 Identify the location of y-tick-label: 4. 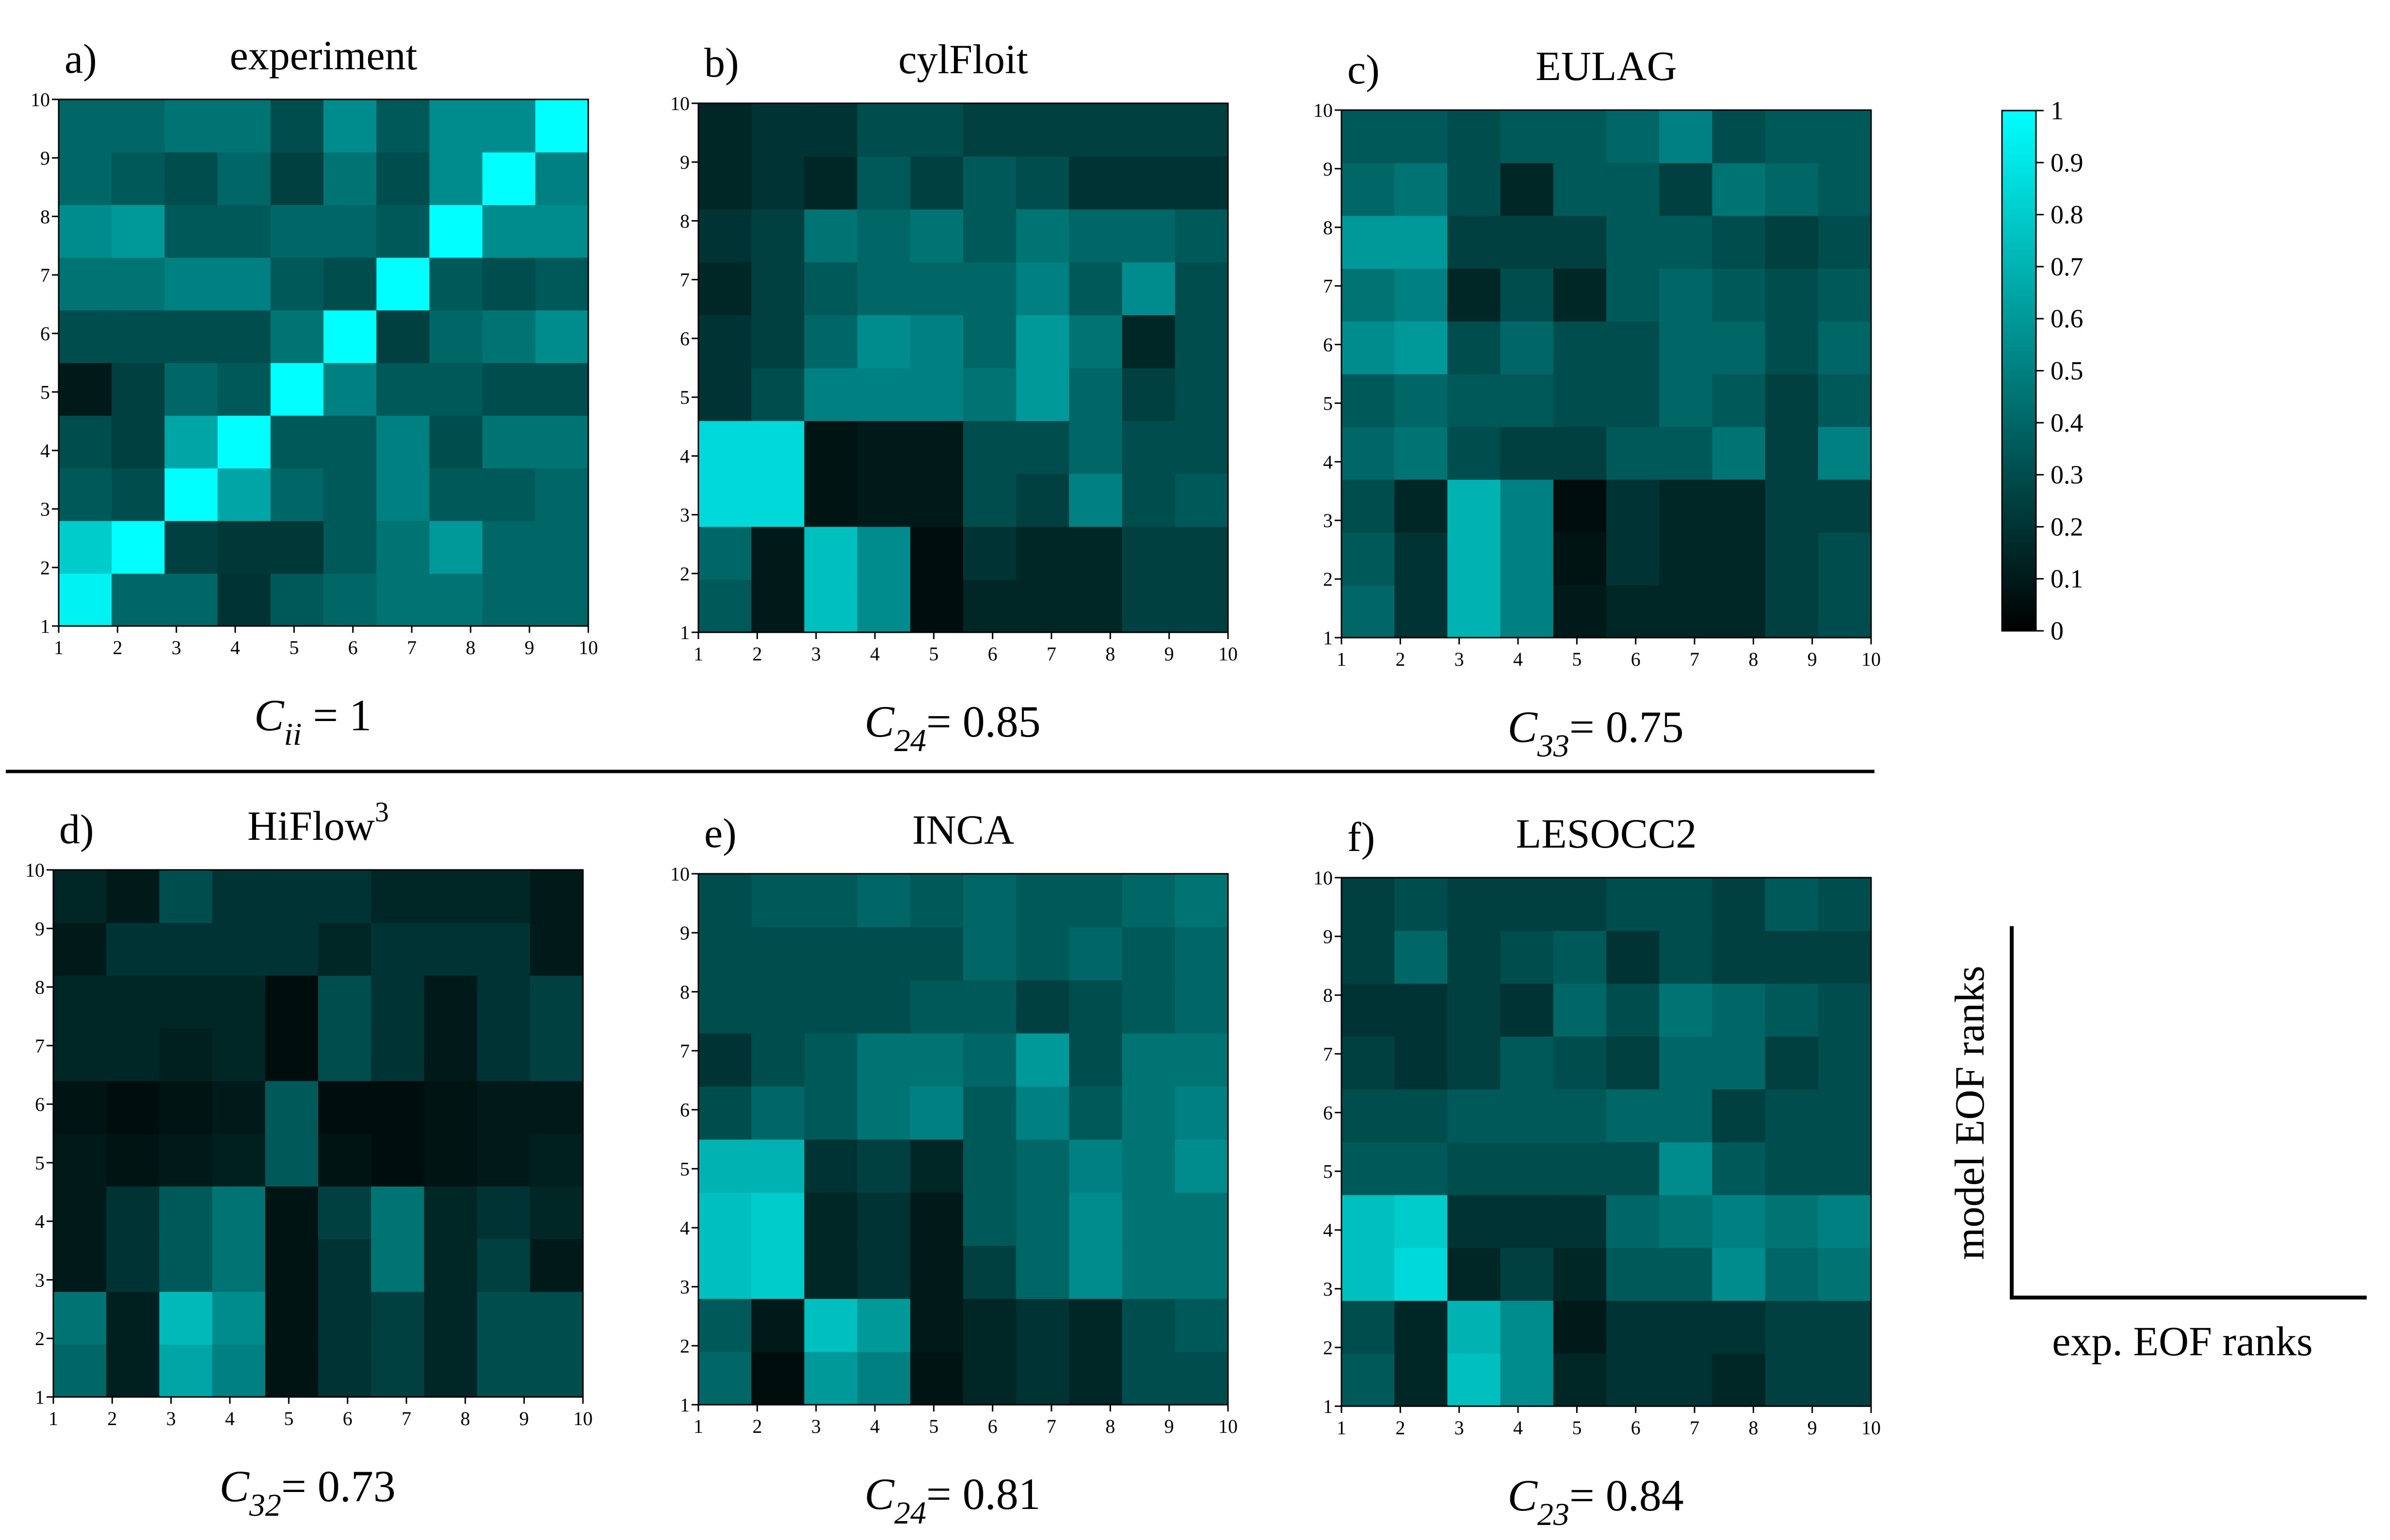
(685, 456).